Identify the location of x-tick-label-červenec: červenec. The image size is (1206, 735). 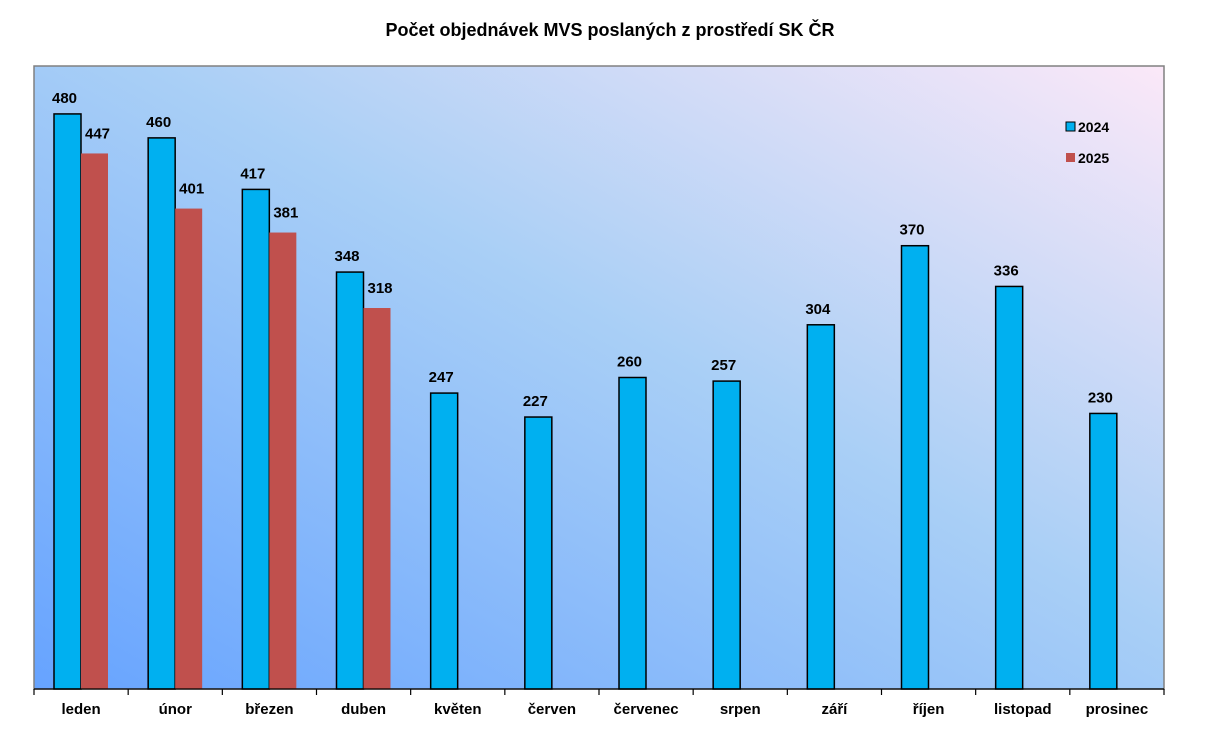
(646, 709).